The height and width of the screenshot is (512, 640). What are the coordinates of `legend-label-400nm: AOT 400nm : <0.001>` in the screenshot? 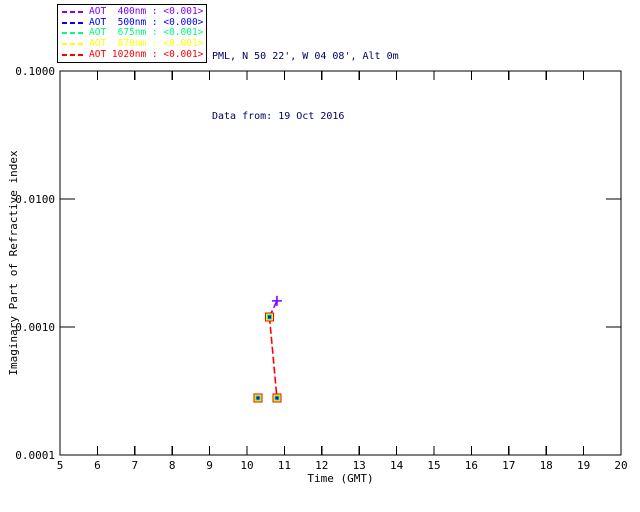 It's located at (146, 12).